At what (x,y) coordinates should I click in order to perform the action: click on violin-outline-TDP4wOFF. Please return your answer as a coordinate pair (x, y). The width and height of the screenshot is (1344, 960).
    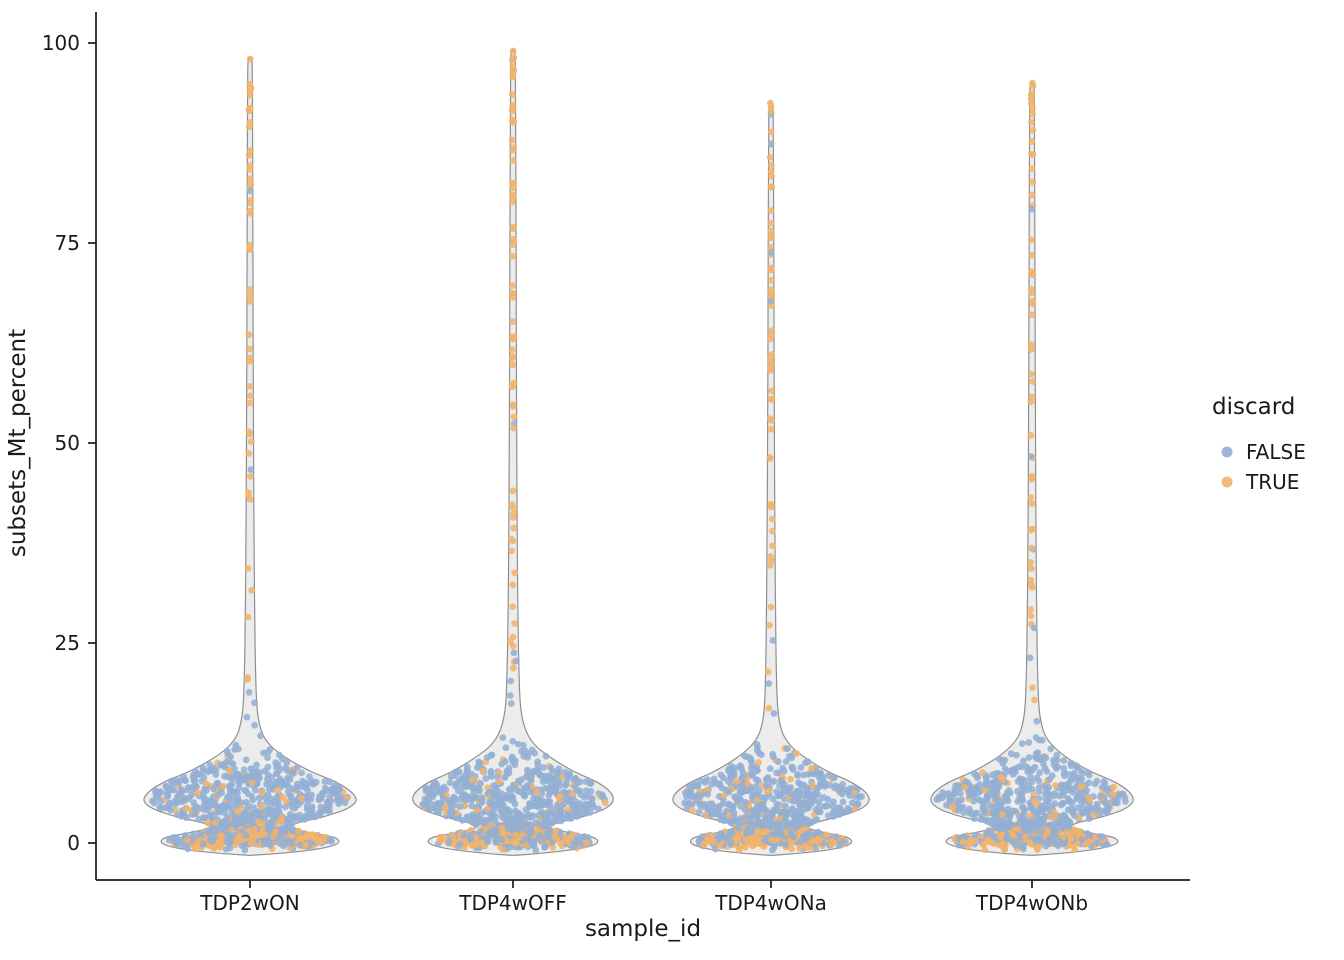
    Looking at the image, I should click on (513, 452).